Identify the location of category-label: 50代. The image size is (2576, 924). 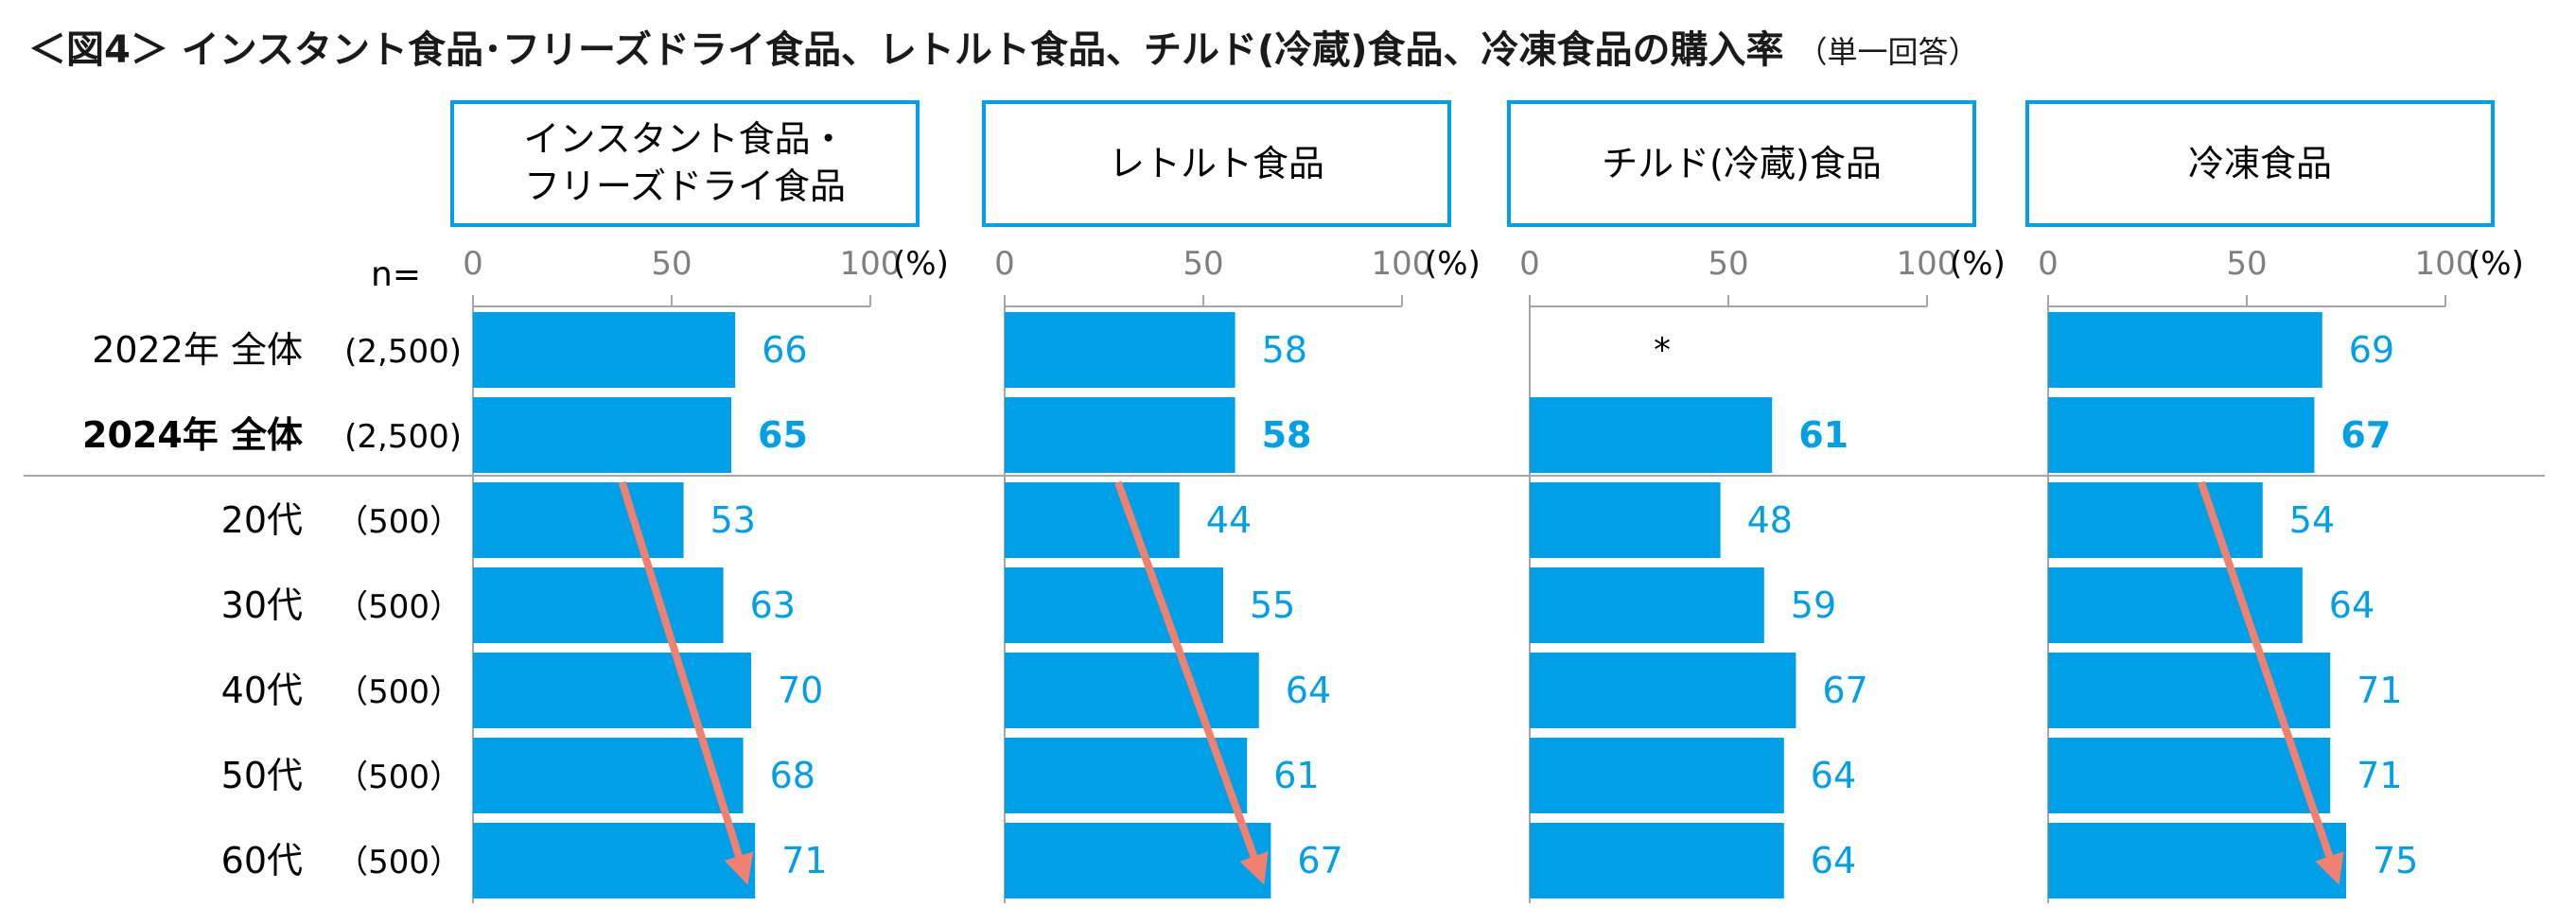
(262, 775).